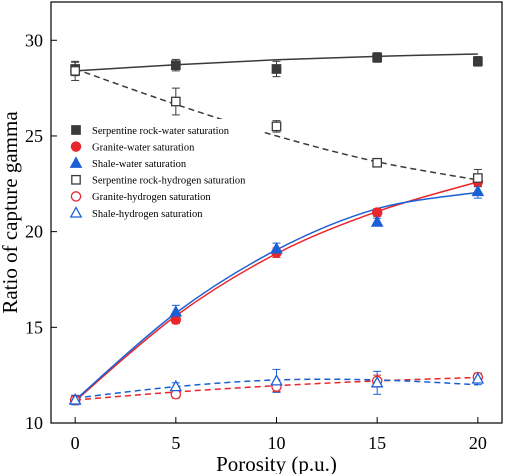  Describe the element at coordinates (139, 164) in the screenshot. I see `legend-label: Shale-water saturation` at that location.